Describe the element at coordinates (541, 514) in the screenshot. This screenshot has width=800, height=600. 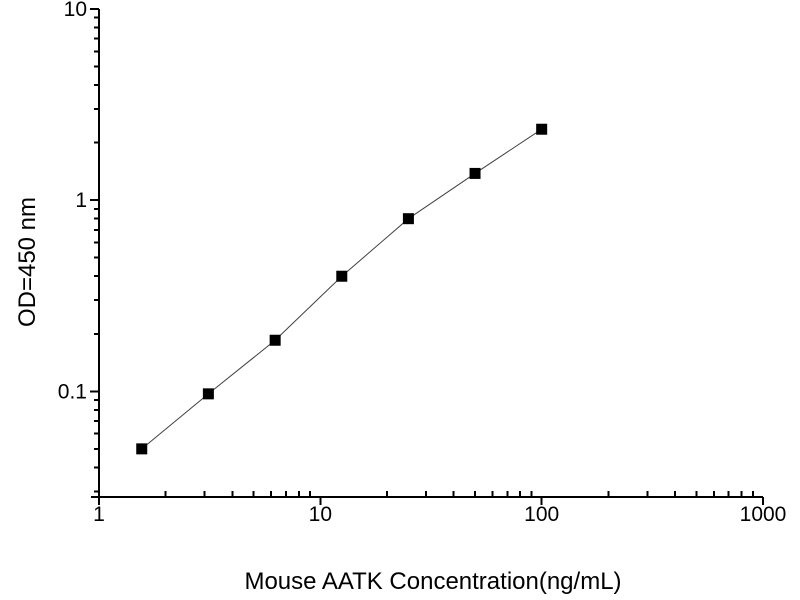
I see `x-tick-label: 100` at that location.